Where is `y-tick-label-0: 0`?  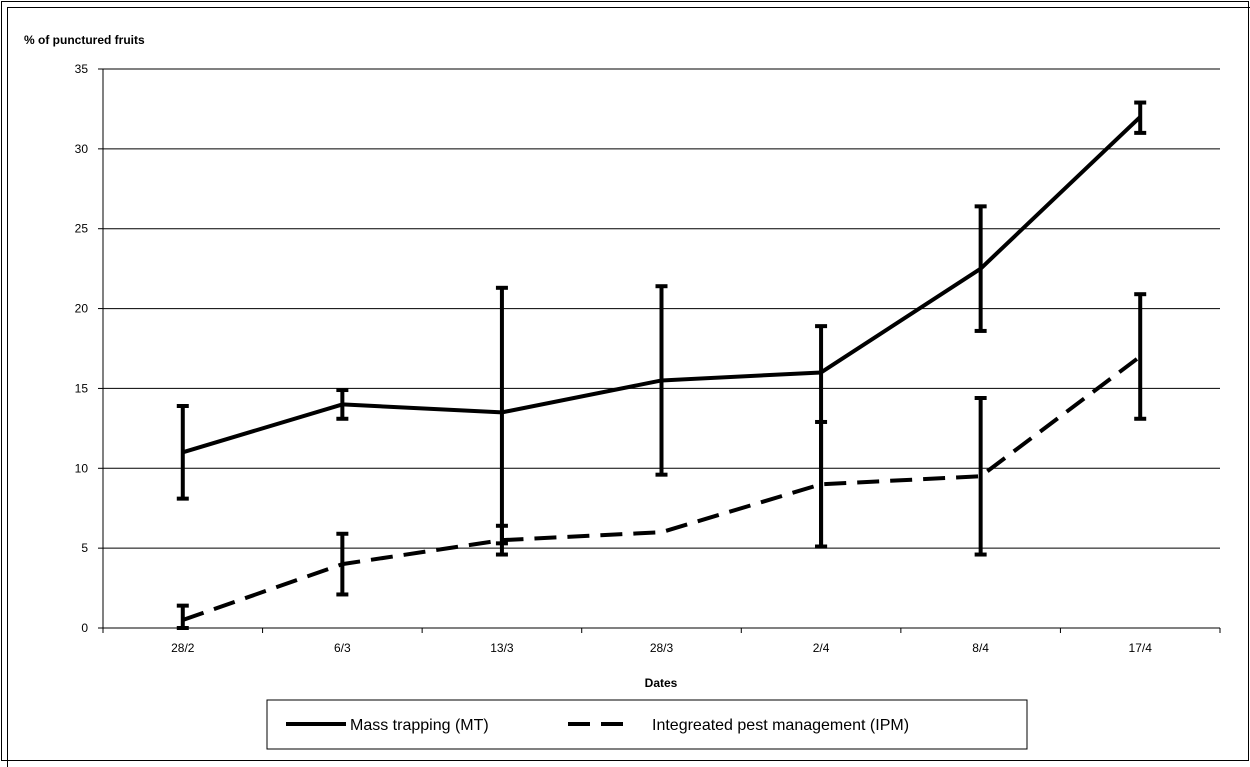 y-tick-label-0: 0 is located at coordinates (84, 628).